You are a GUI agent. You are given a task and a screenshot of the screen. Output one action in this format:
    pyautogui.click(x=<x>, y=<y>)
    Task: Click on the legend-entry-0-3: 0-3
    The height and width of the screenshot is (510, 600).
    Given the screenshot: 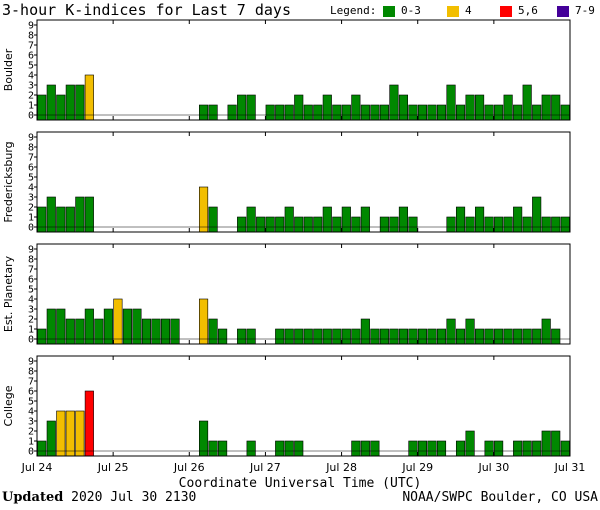 What is the action you would take?
    pyautogui.click(x=411, y=10)
    